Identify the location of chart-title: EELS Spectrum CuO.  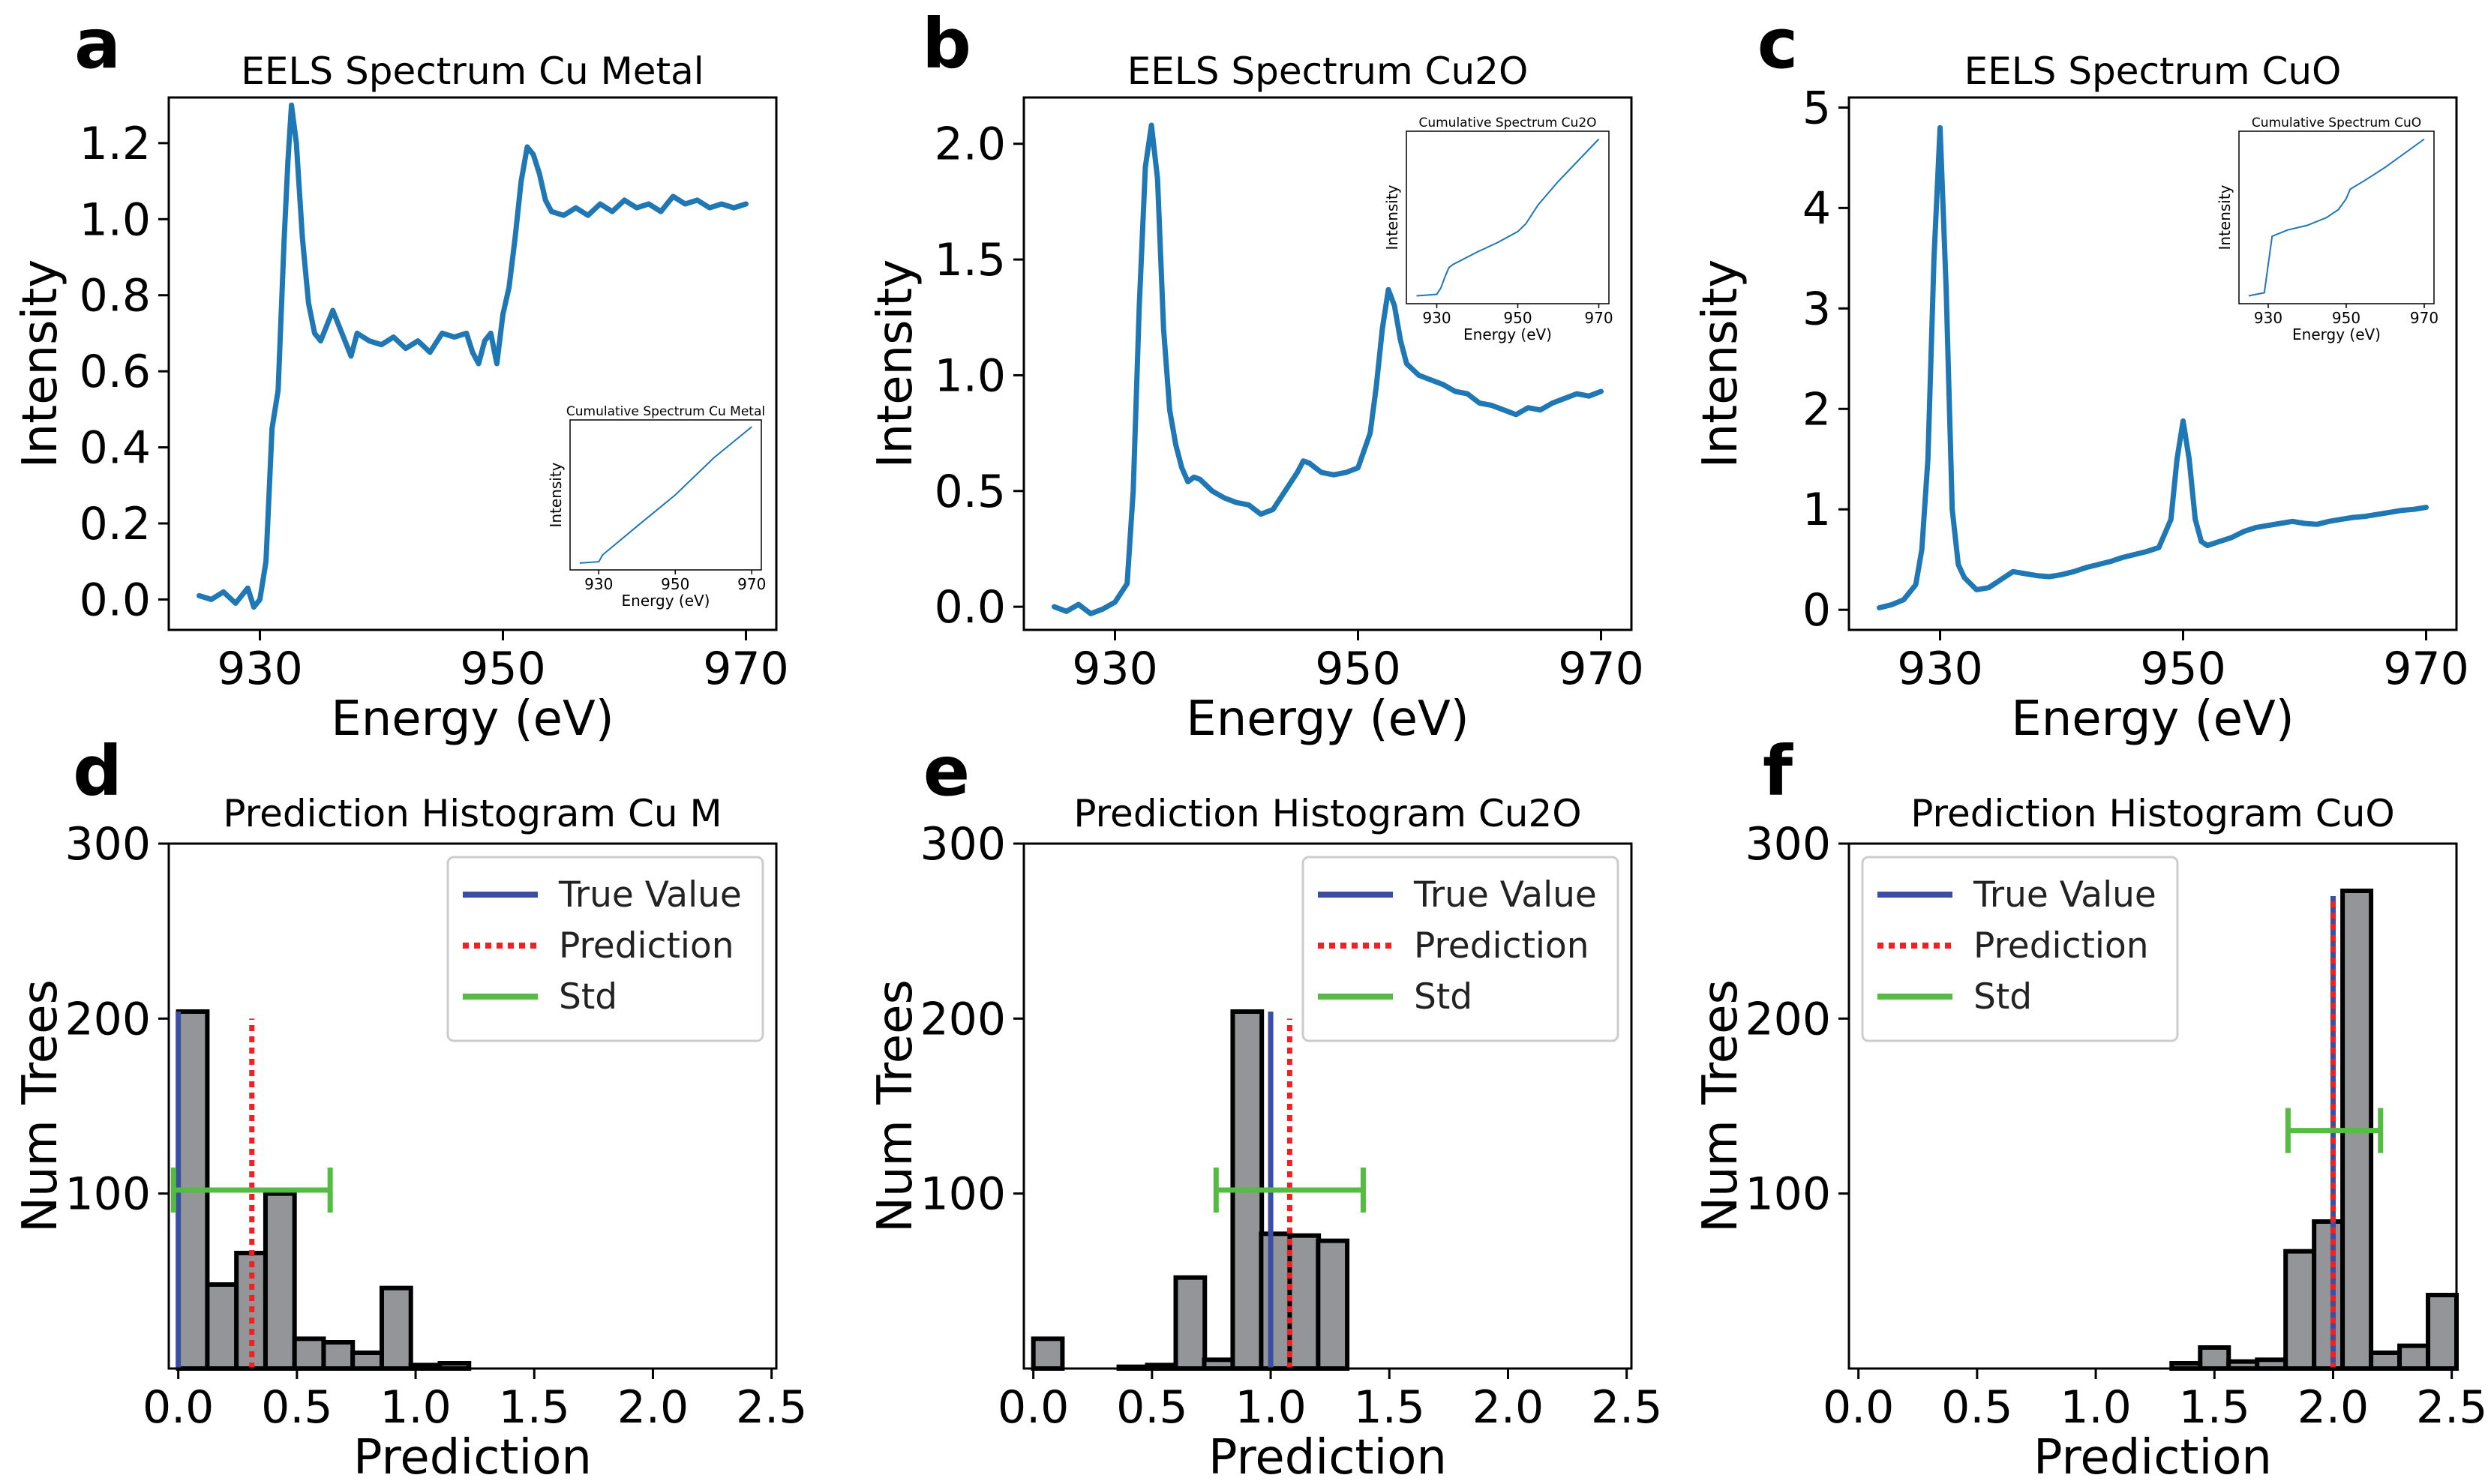
(2153, 71).